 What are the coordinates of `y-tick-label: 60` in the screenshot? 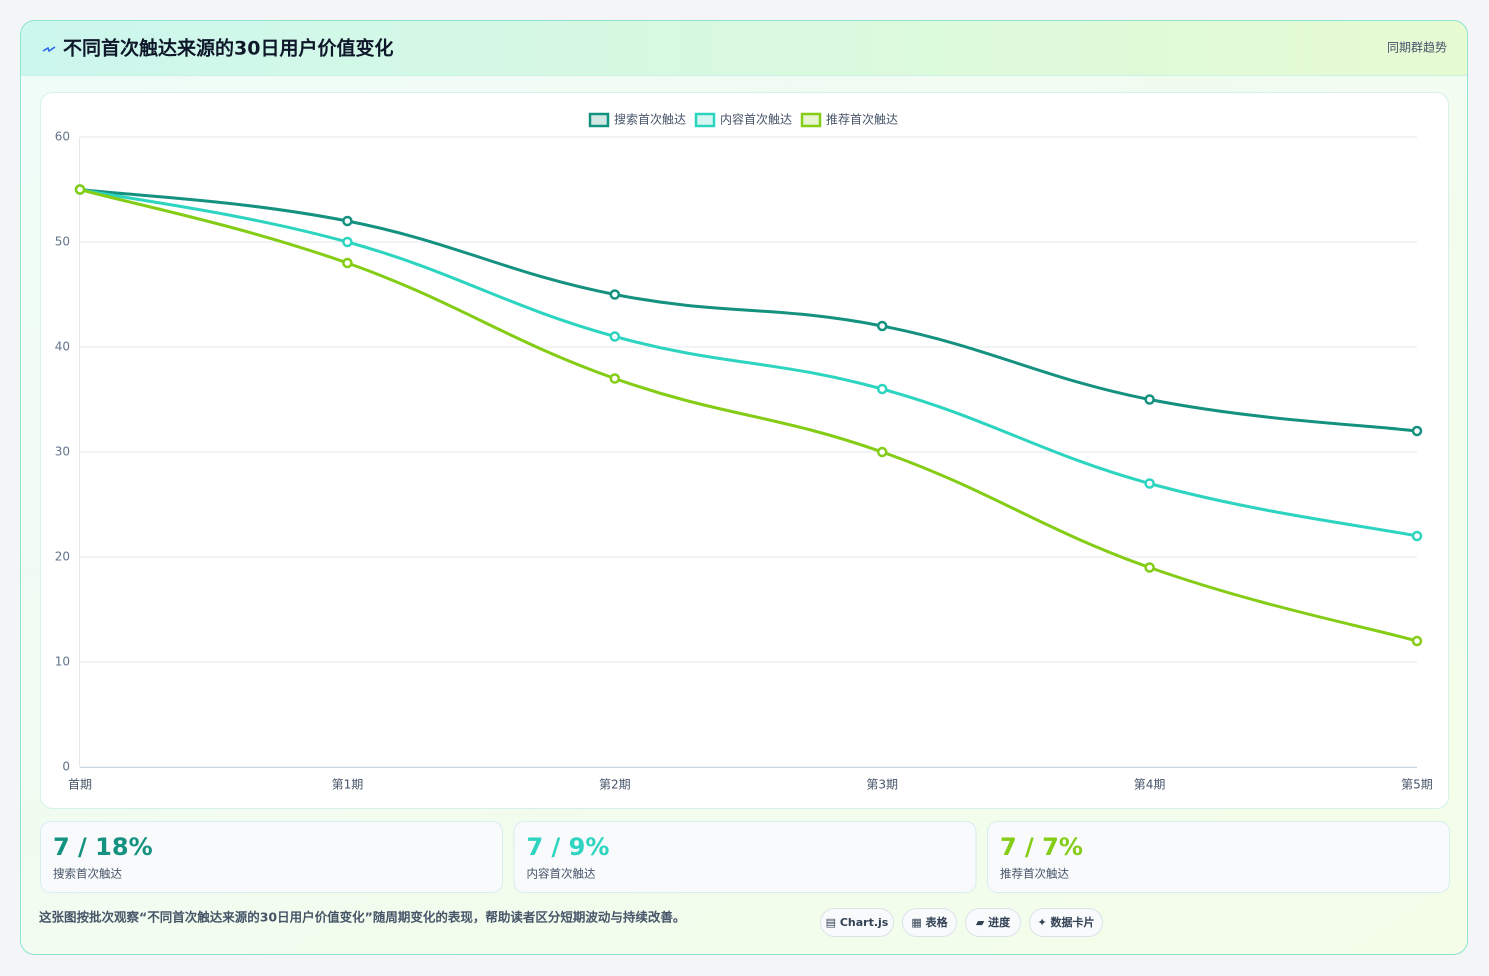 It's located at (62, 137).